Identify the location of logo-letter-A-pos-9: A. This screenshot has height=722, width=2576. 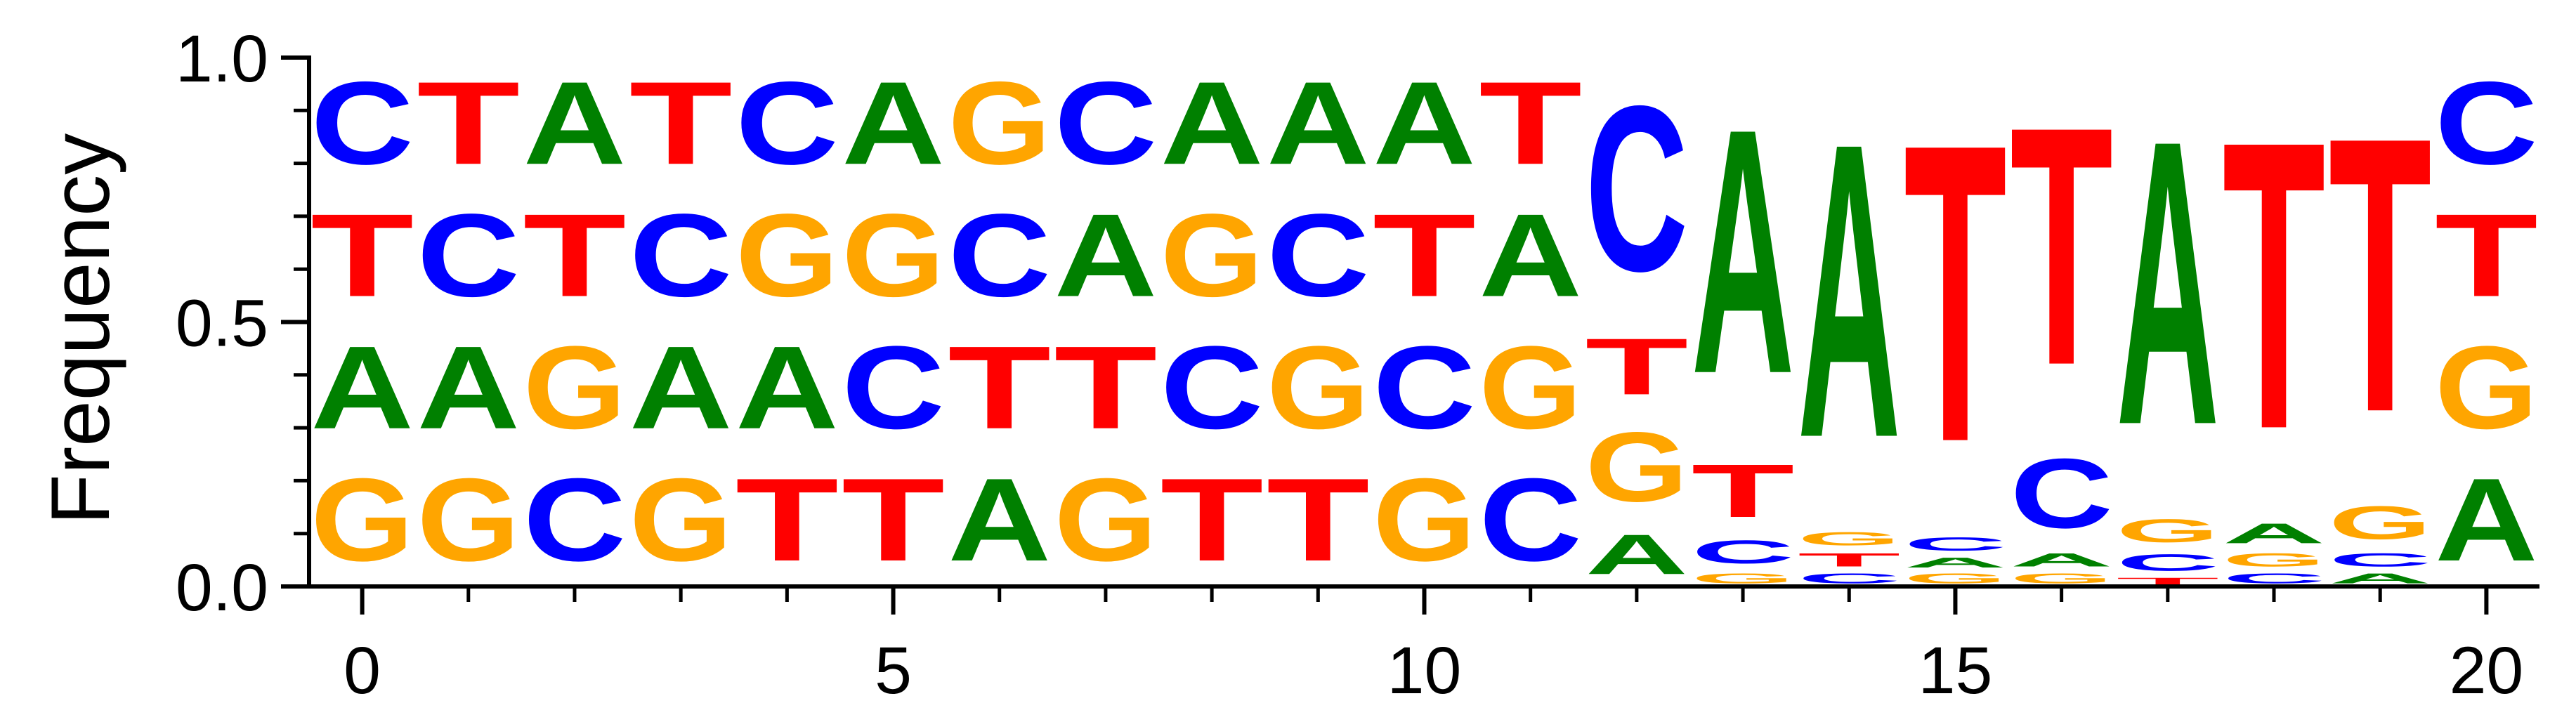
(1319, 124).